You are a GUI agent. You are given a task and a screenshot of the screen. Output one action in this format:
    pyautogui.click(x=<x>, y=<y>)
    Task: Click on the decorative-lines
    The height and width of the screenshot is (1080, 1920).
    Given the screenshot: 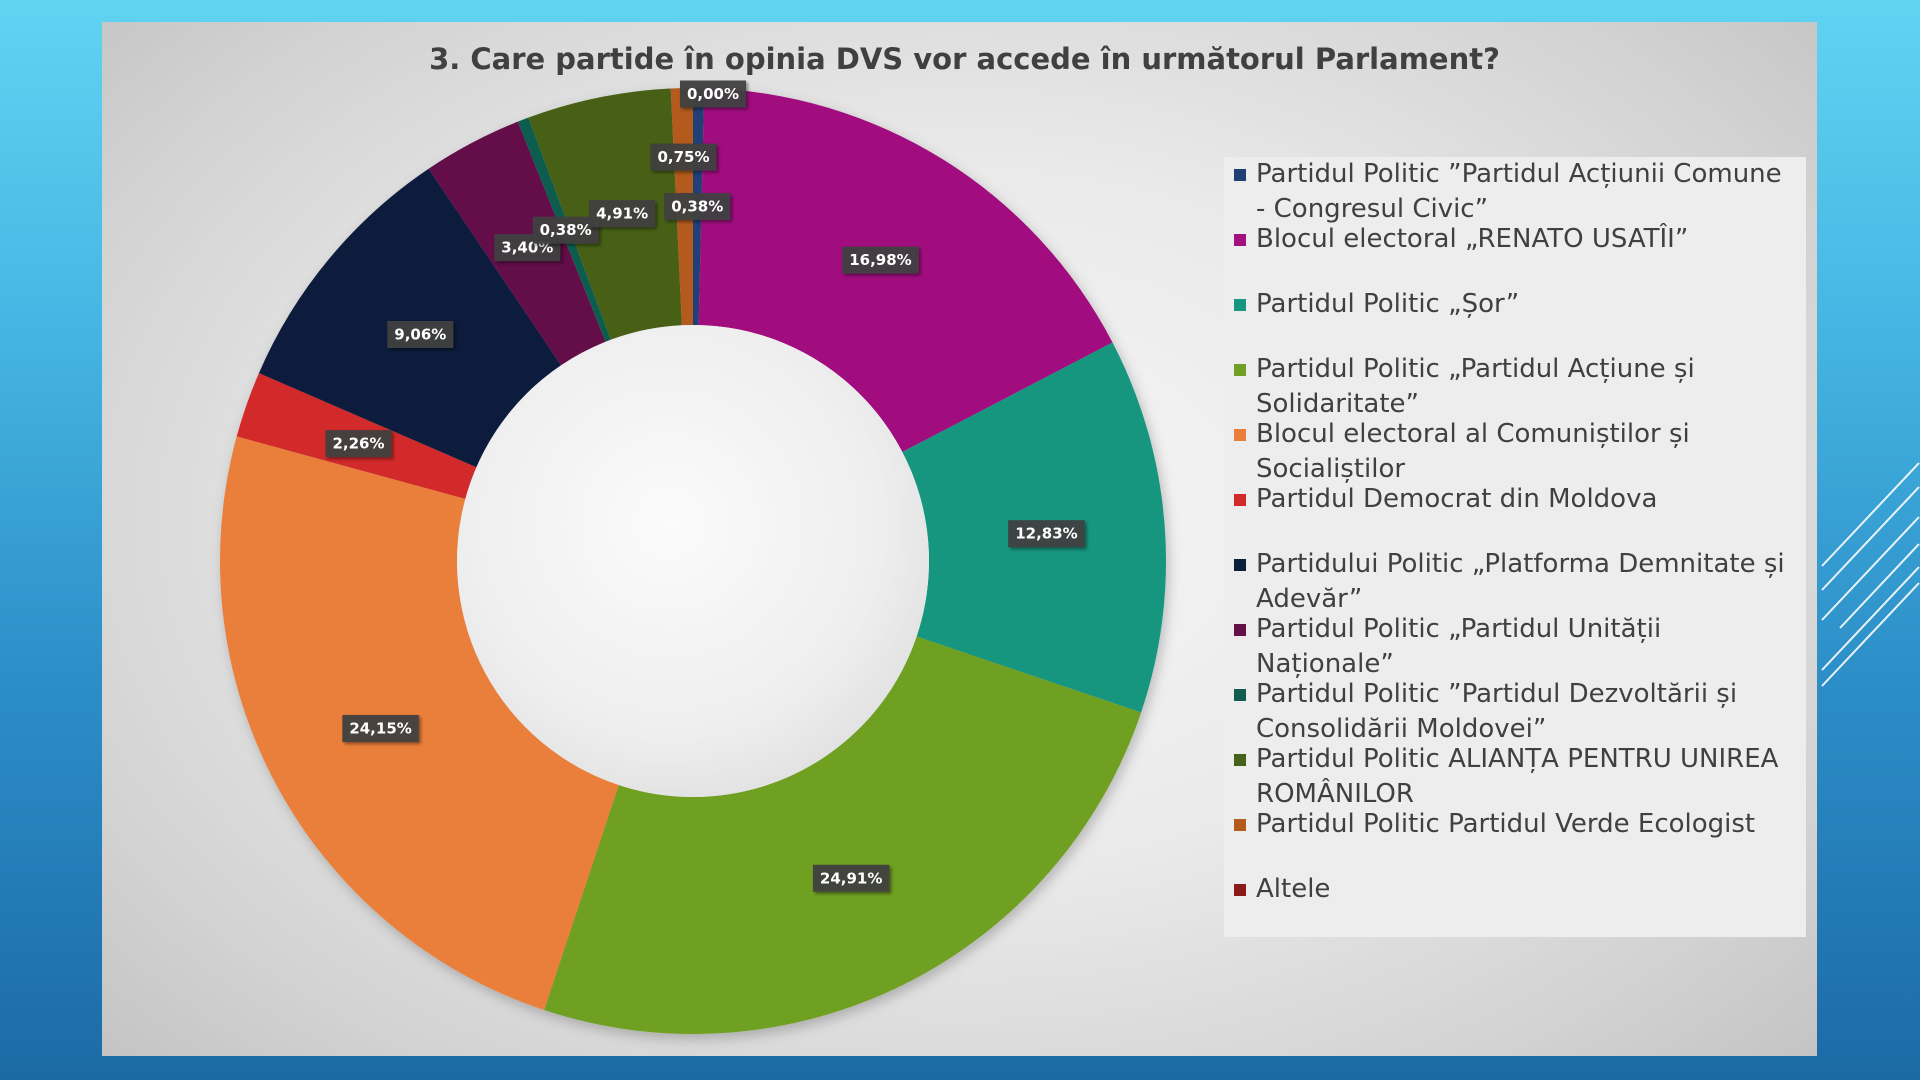 What is the action you would take?
    pyautogui.click(x=1870, y=574)
    